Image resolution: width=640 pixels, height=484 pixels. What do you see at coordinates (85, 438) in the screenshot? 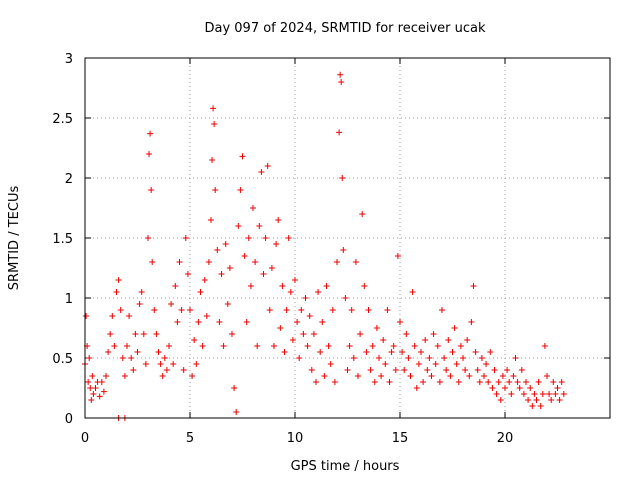
I see `x-tick-label: 0` at bounding box center [85, 438].